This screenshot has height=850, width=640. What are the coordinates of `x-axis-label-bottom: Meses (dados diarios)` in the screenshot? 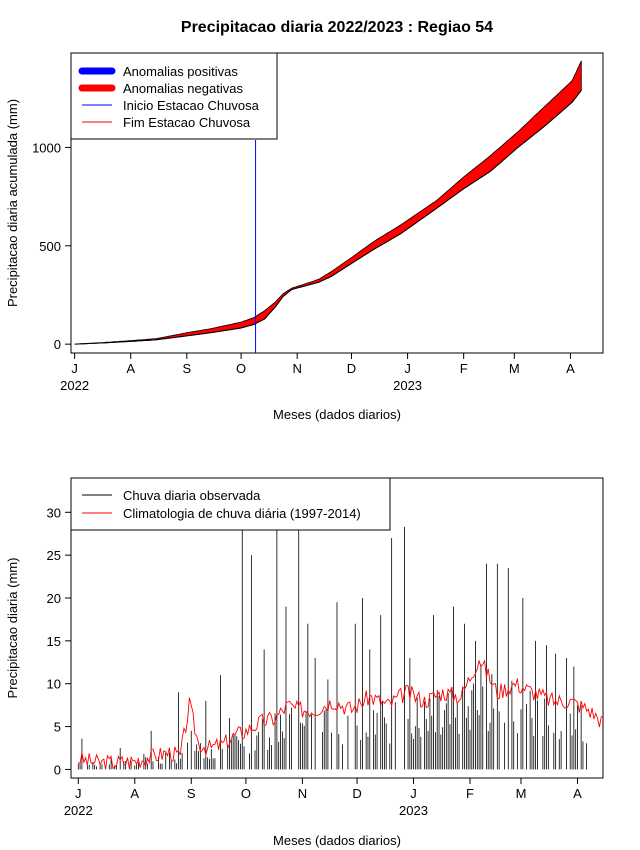 It's located at (337, 840).